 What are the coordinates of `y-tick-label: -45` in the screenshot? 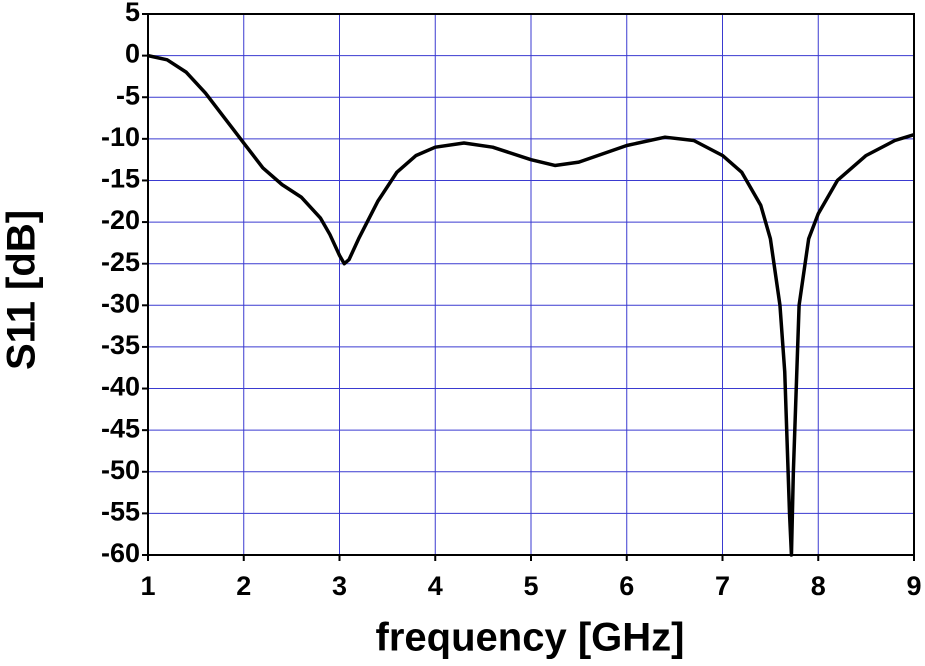 It's located at (120, 428).